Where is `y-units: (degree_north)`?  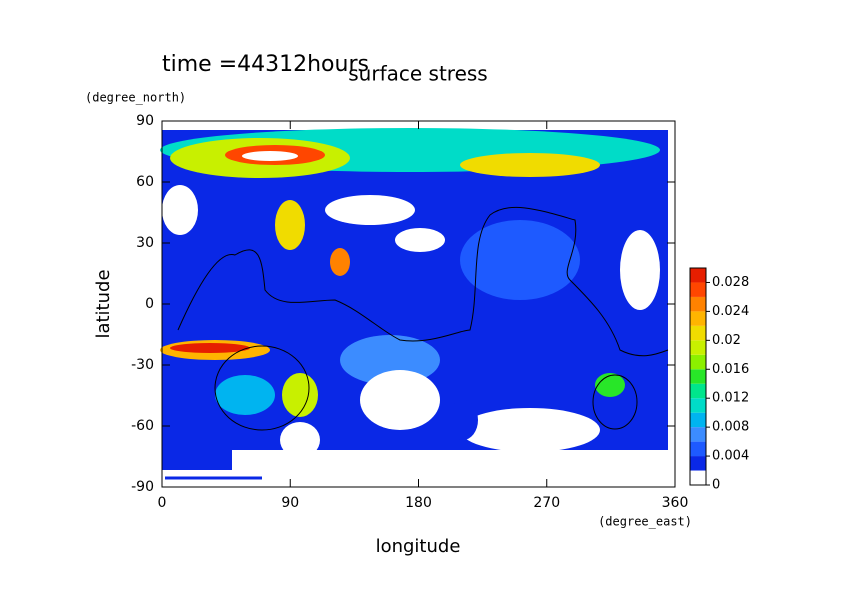 y-units: (degree_north) is located at coordinates (135, 98).